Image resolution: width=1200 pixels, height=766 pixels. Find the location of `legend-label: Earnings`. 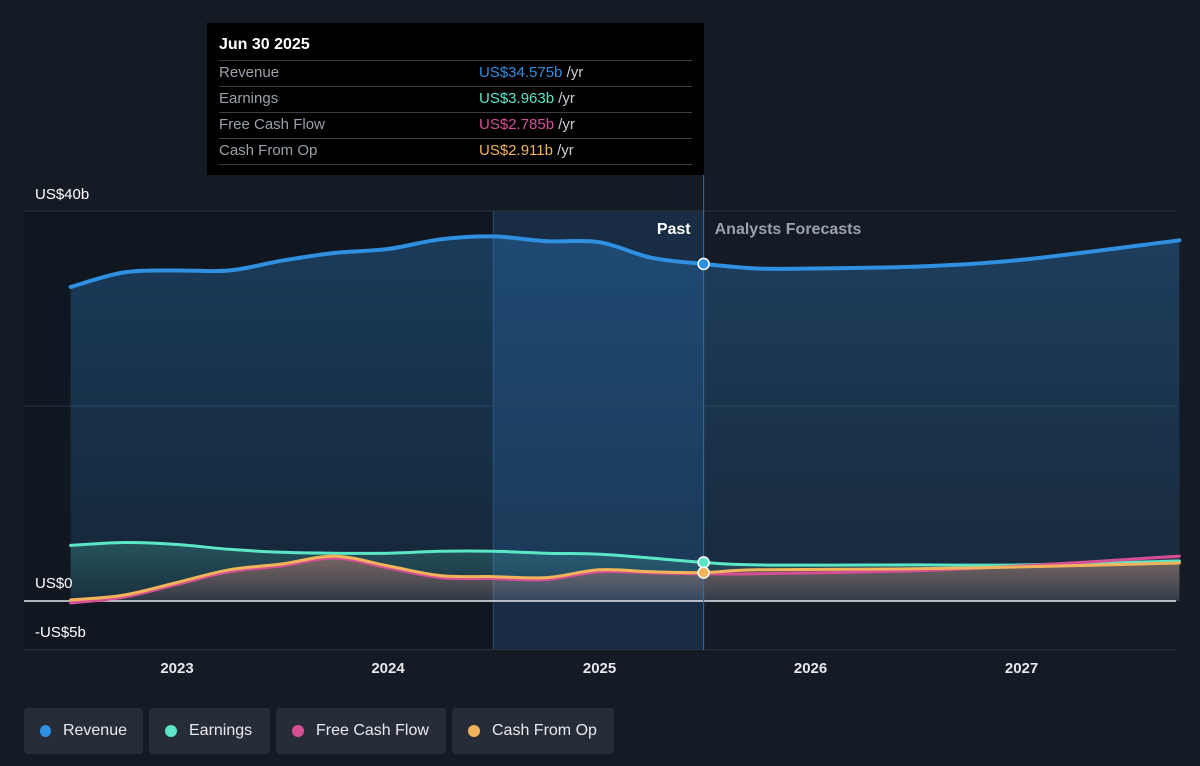

legend-label: Earnings is located at coordinates (221, 730).